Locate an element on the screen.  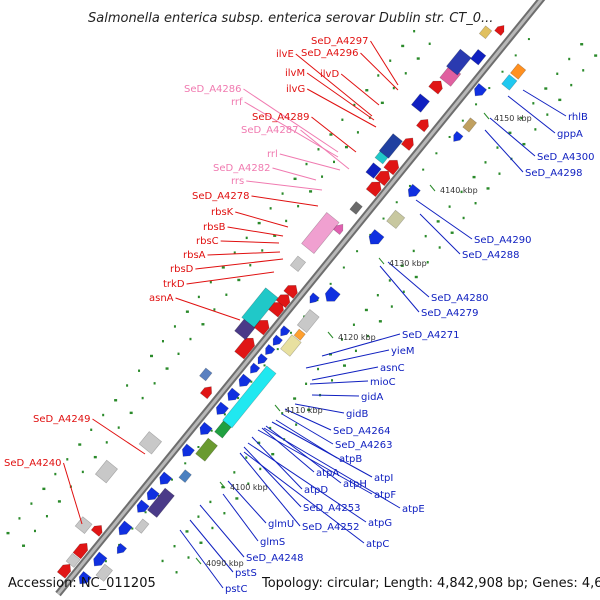
gene-label-ilvm: ilvM is located at coordinates (295, 73).